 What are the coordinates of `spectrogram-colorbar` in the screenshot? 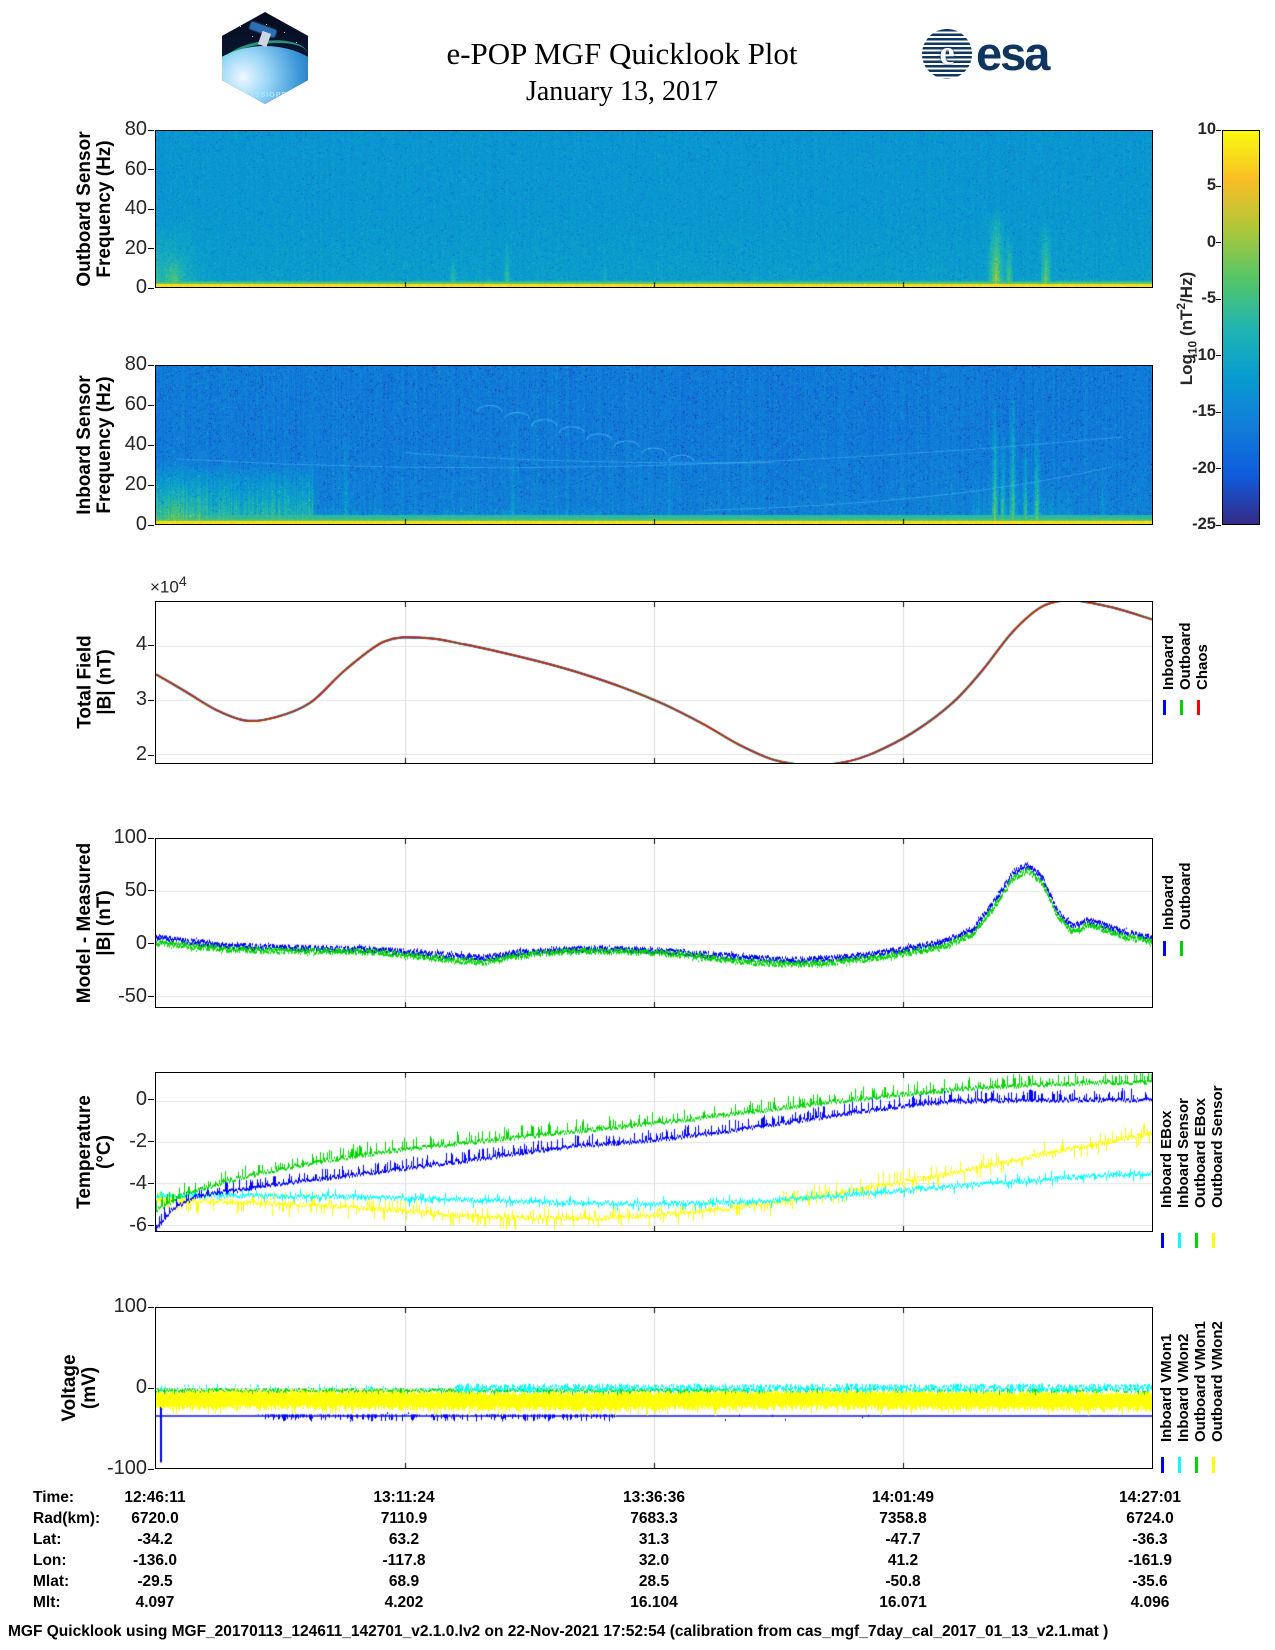 It's located at (1241, 327).